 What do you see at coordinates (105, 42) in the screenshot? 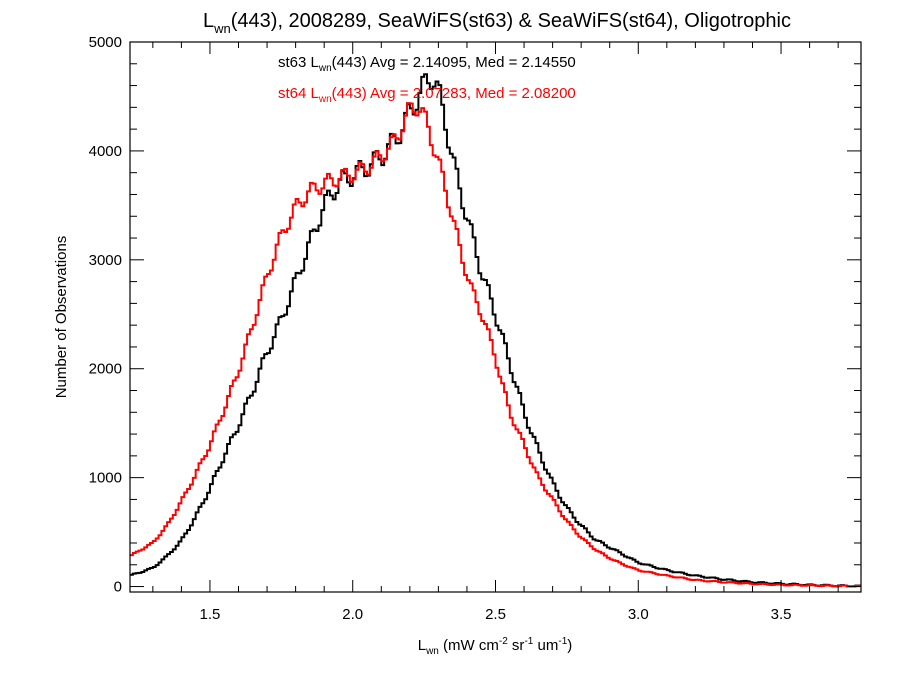
I see `y-tick-label-5: 5000` at bounding box center [105, 42].